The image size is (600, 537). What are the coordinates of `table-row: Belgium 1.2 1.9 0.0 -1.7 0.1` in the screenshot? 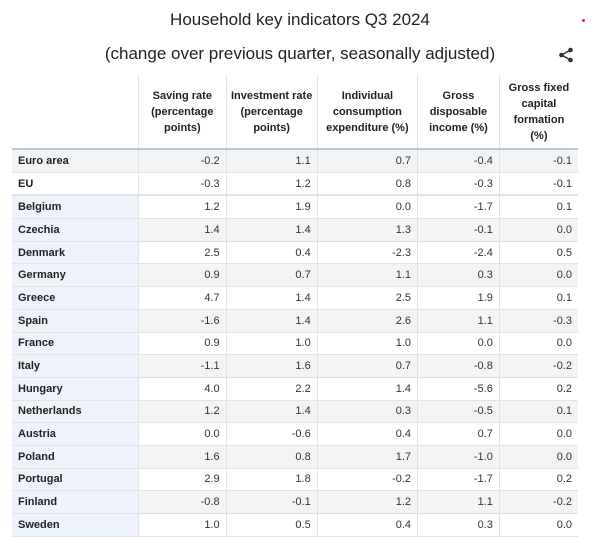 It's located at (295, 207).